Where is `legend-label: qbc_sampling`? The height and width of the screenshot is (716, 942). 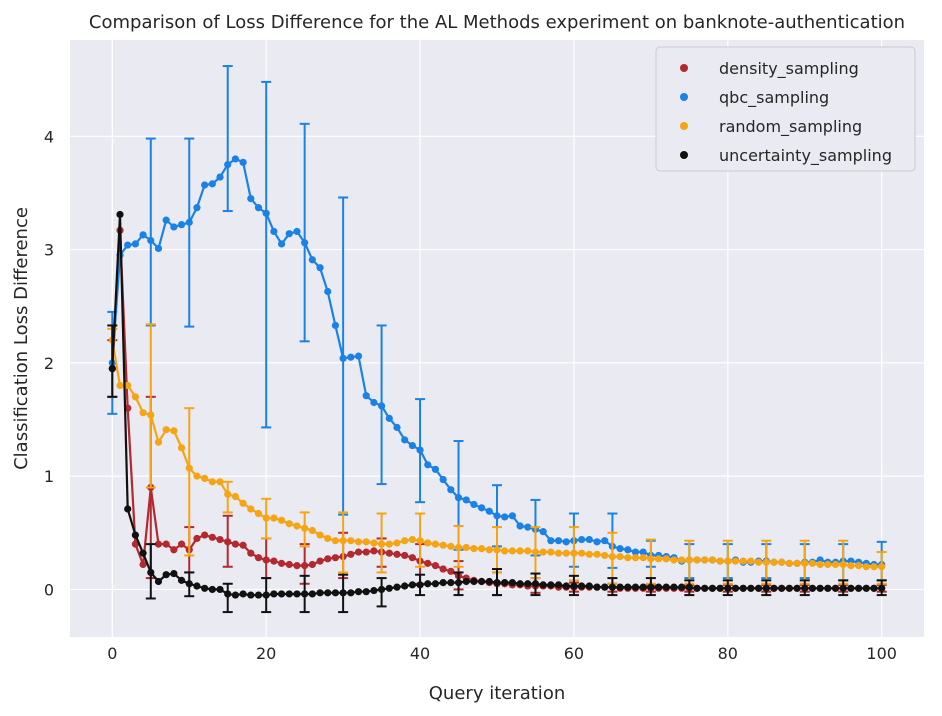
legend-label: qbc_sampling is located at coordinates (774, 98).